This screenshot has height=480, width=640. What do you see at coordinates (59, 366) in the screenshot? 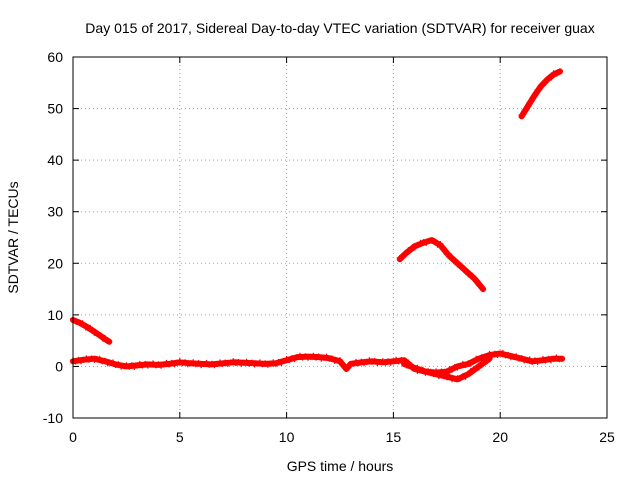
I see `y-tick-label: 0` at bounding box center [59, 366].